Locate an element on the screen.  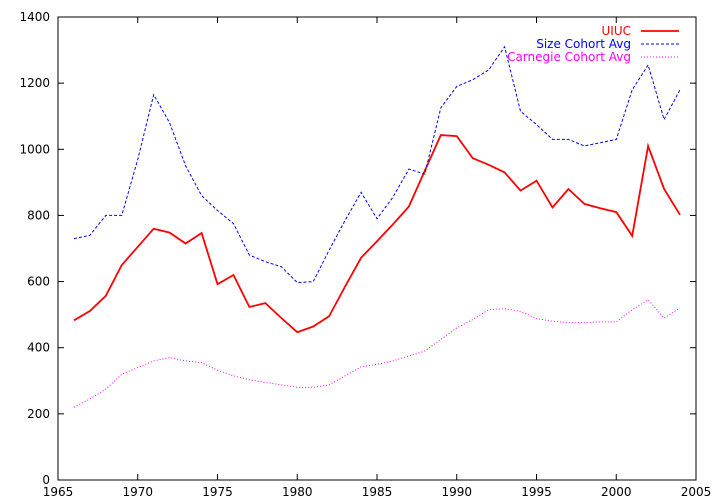
x-tick-label: 1985 is located at coordinates (377, 492).